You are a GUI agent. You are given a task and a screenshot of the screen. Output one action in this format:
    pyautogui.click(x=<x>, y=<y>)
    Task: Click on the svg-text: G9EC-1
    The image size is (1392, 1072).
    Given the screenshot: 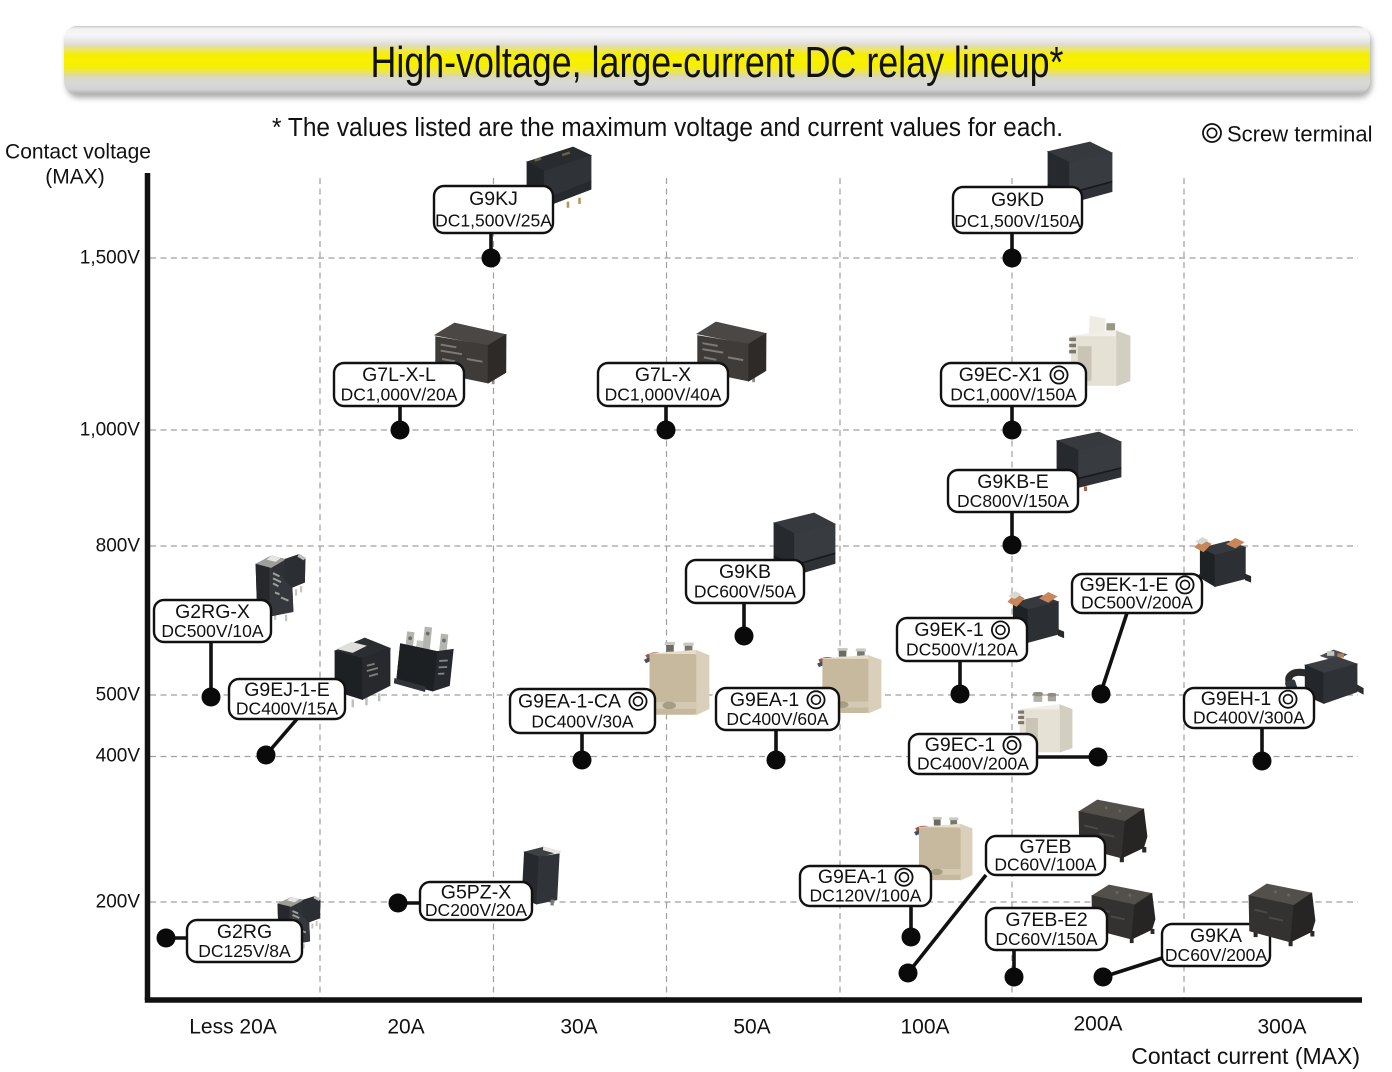 What is the action you would take?
    pyautogui.click(x=960, y=745)
    